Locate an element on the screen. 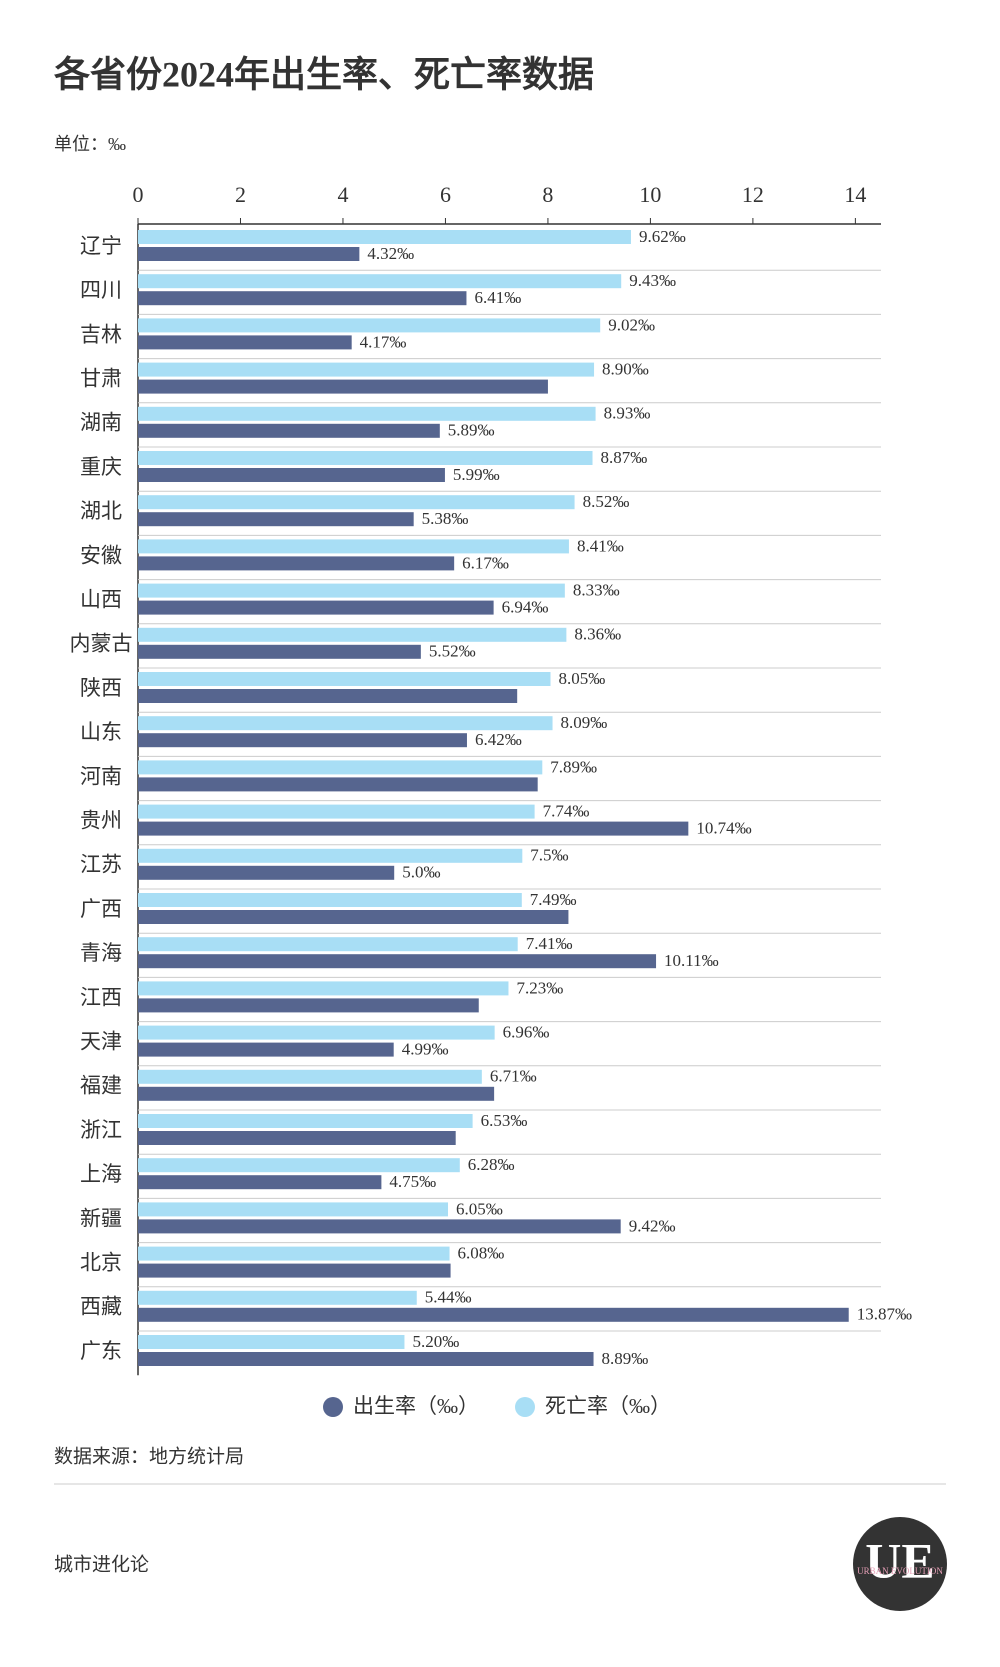  category-label: 北京 is located at coordinates (101, 1263).